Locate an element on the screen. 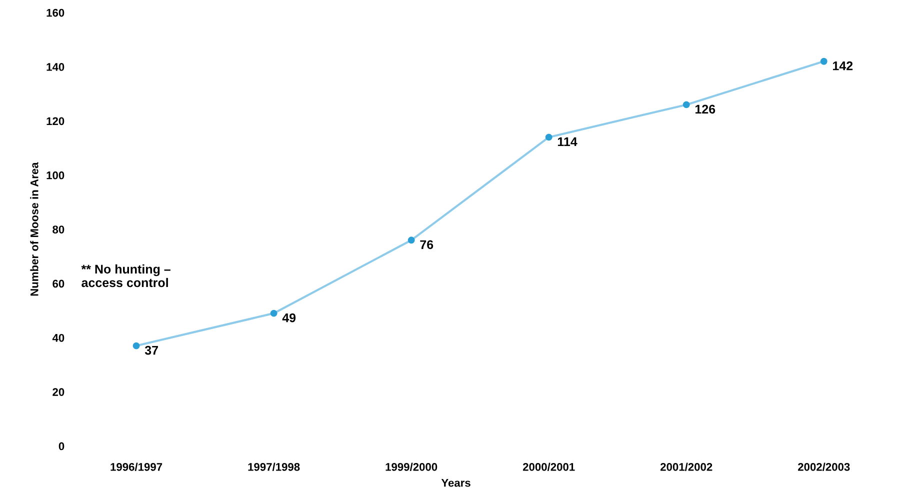 The height and width of the screenshot is (504, 903). y-tick-label: 20 is located at coordinates (58, 392).